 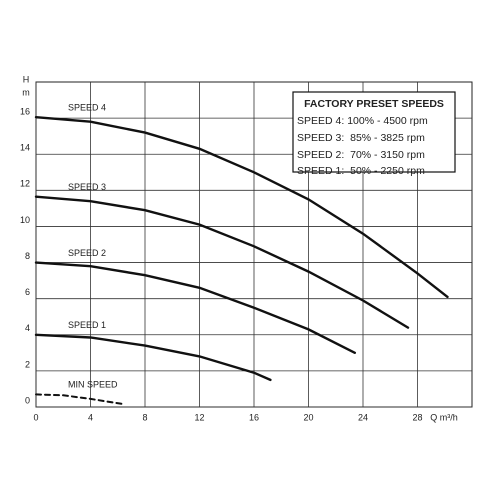 What do you see at coordinates (144, 417) in the screenshot?
I see `x-tick-label: 8` at bounding box center [144, 417].